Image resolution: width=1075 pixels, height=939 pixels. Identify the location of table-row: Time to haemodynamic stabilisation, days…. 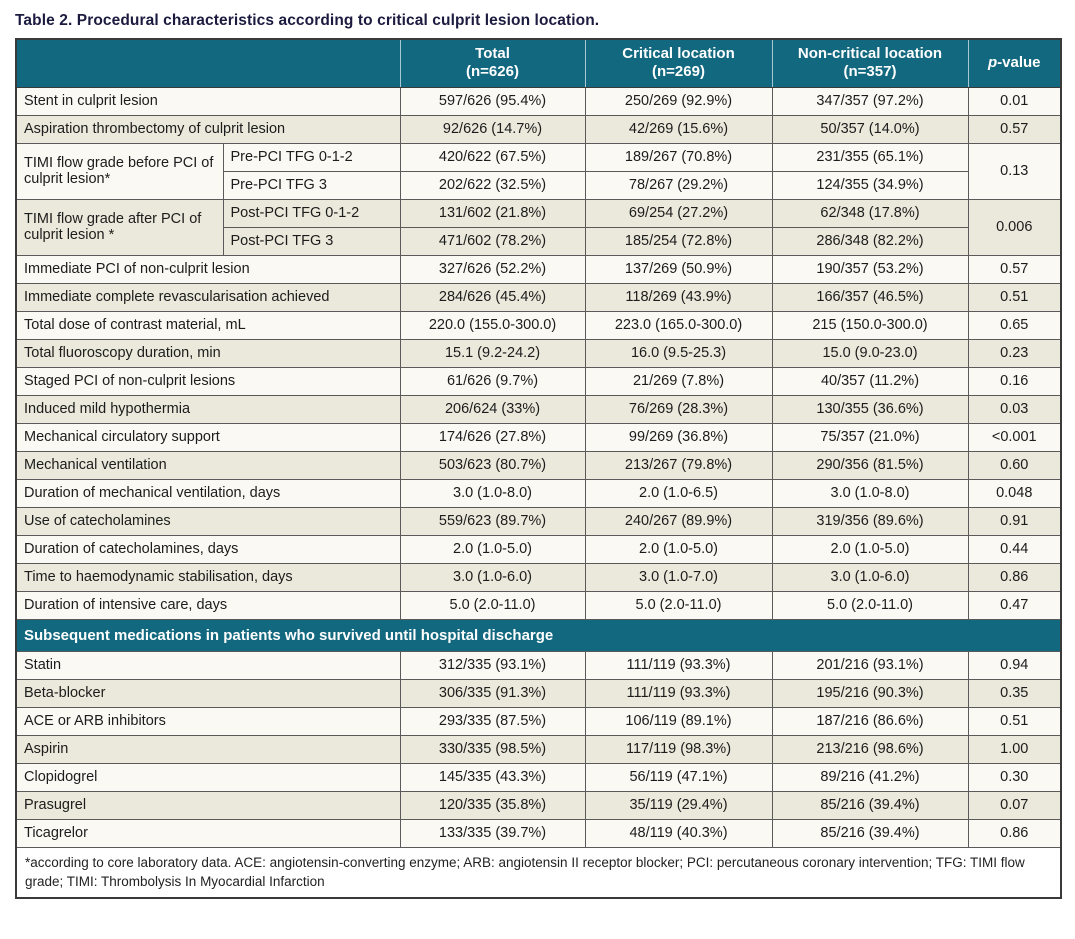
(538, 577).